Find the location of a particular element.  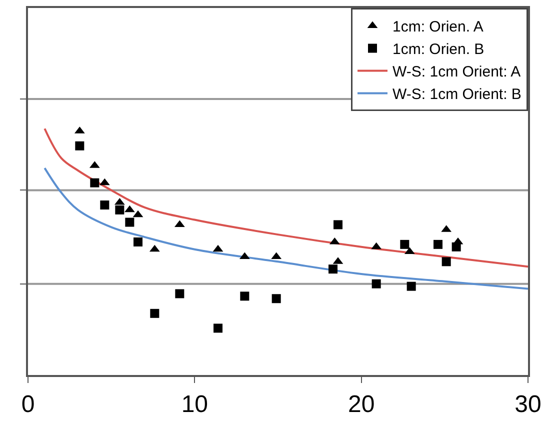

x-tick-label: 0 is located at coordinates (28, 404).